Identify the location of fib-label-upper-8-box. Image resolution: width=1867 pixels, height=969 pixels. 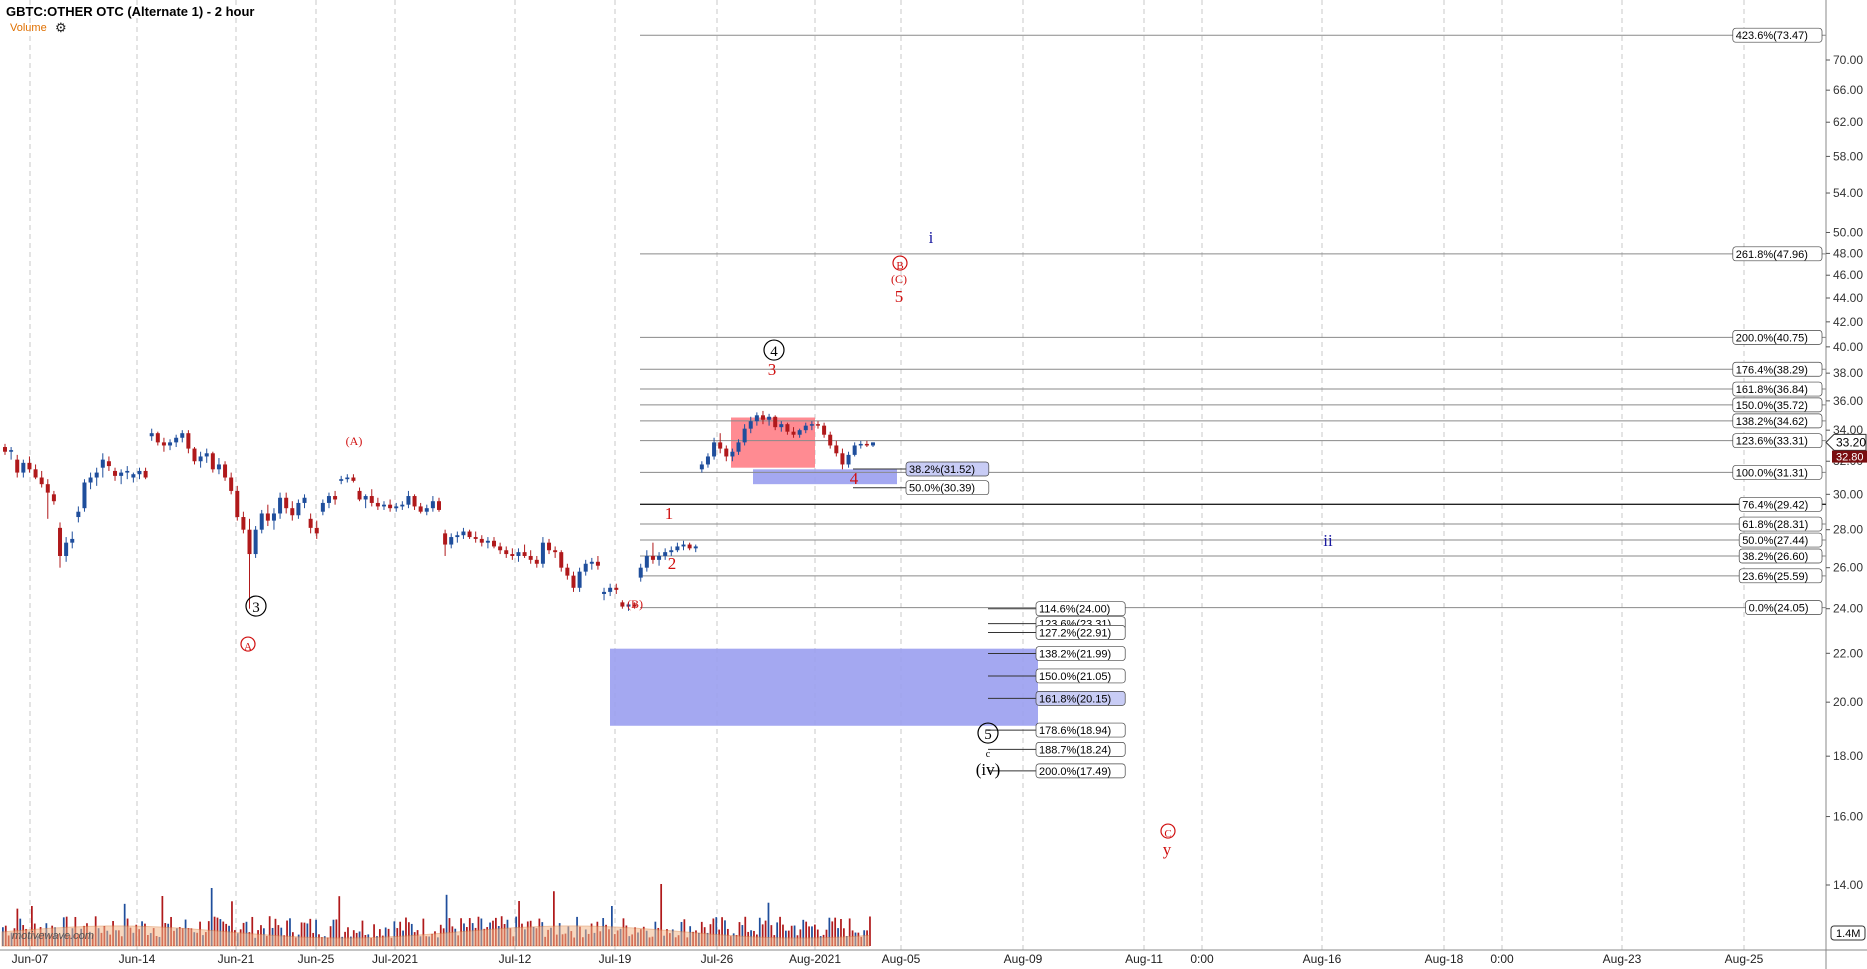
(1777, 472).